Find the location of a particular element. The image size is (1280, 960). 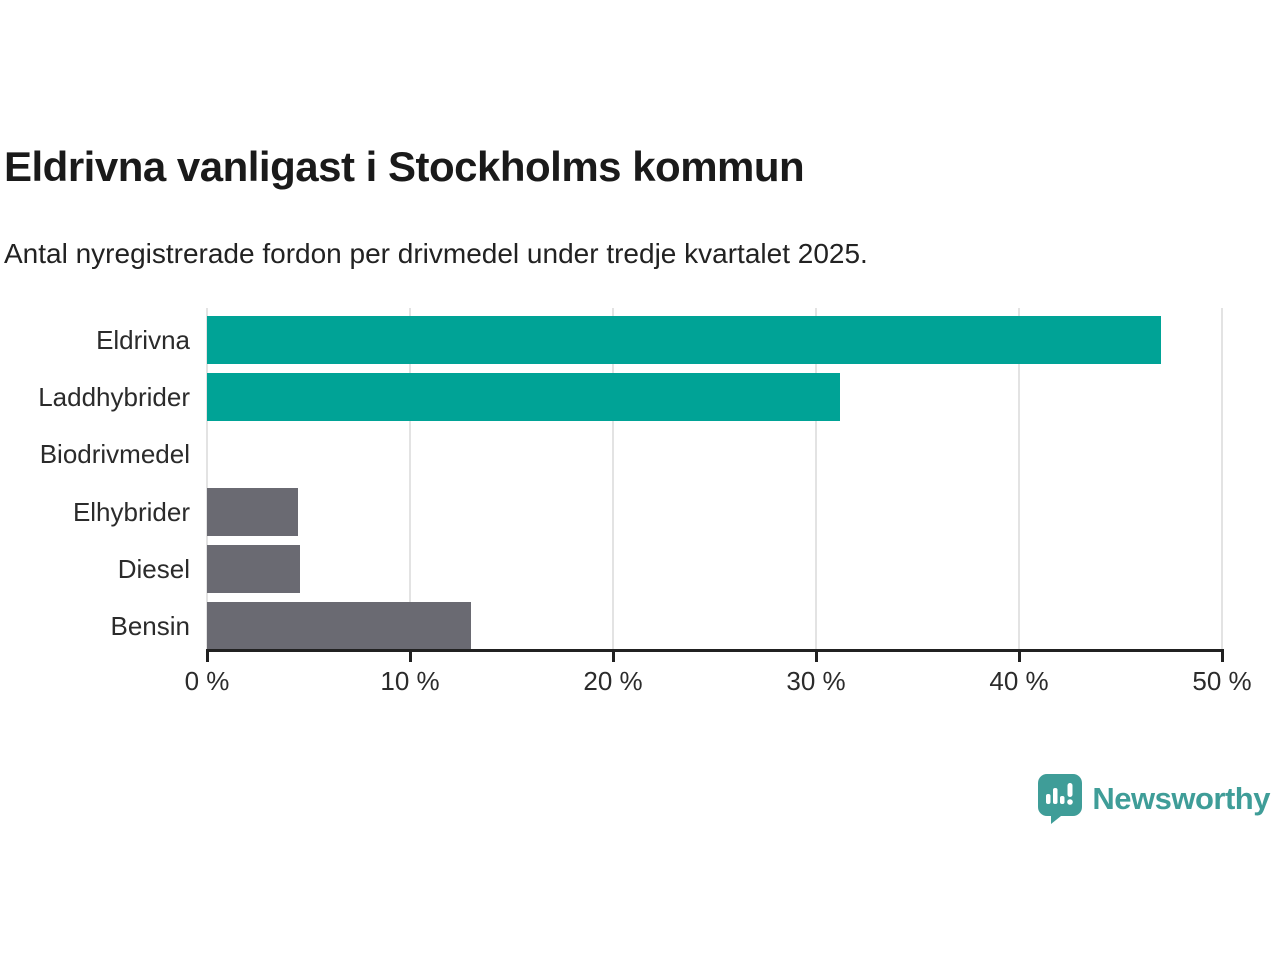

x-tick-label: 0 % is located at coordinates (207, 681).